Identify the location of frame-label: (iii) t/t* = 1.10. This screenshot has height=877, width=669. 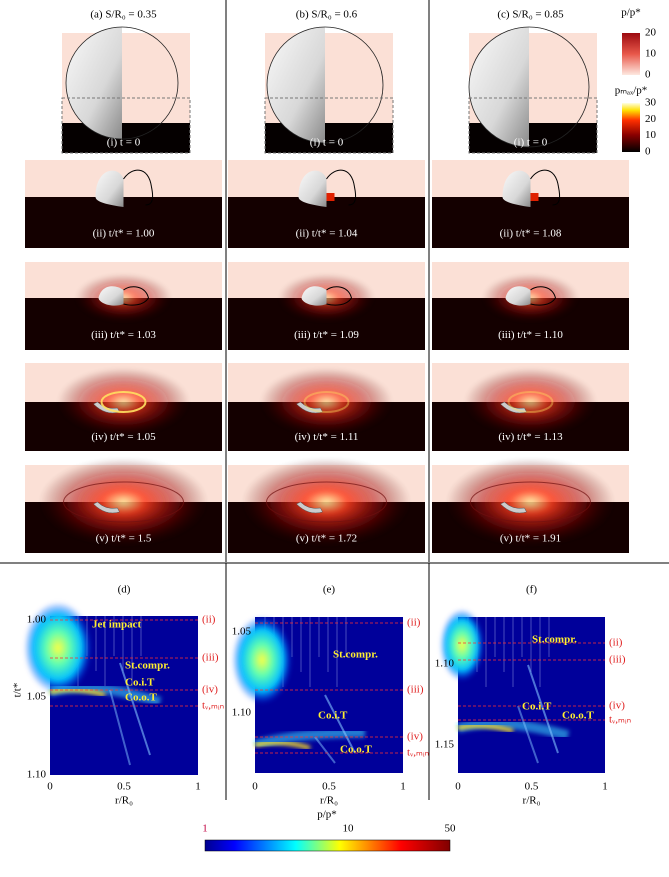
(530, 335).